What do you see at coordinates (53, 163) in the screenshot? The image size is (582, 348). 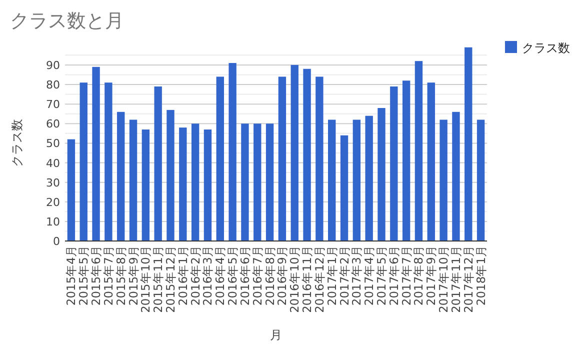 I see `y-tick-label: 40` at bounding box center [53, 163].